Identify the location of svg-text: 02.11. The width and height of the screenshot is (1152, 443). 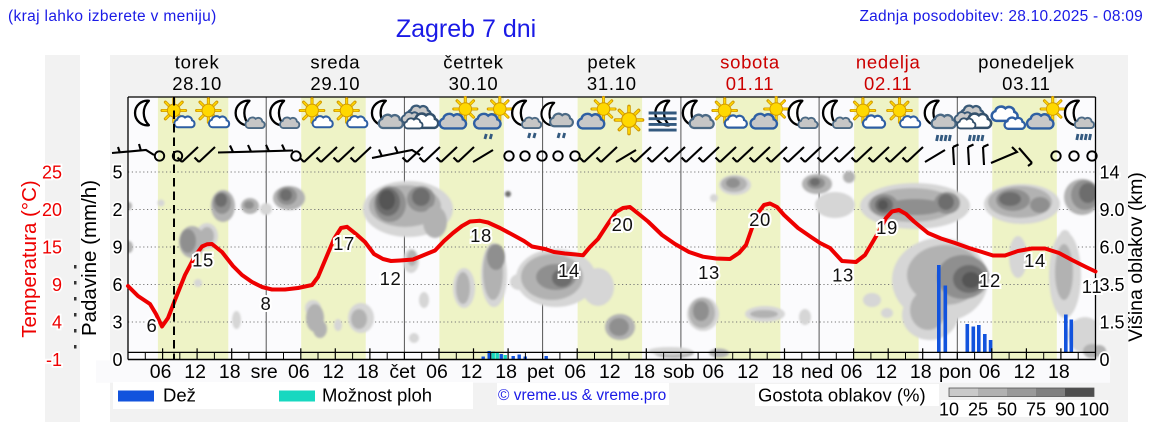
(888, 83).